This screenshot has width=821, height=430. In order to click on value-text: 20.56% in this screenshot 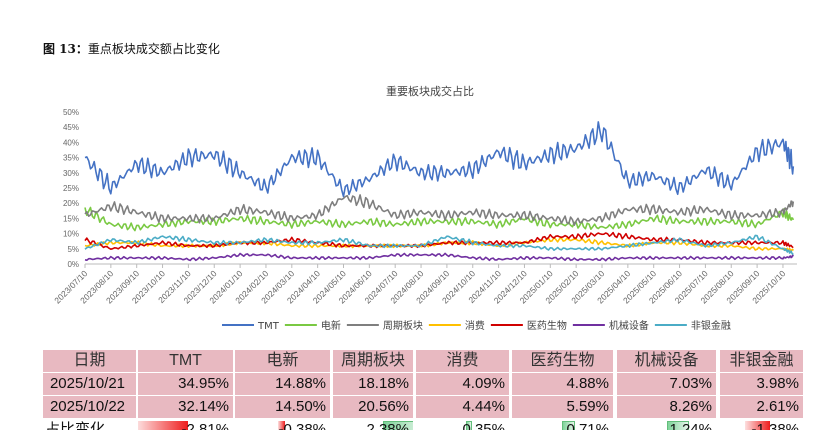, I will do `click(383, 406)`.